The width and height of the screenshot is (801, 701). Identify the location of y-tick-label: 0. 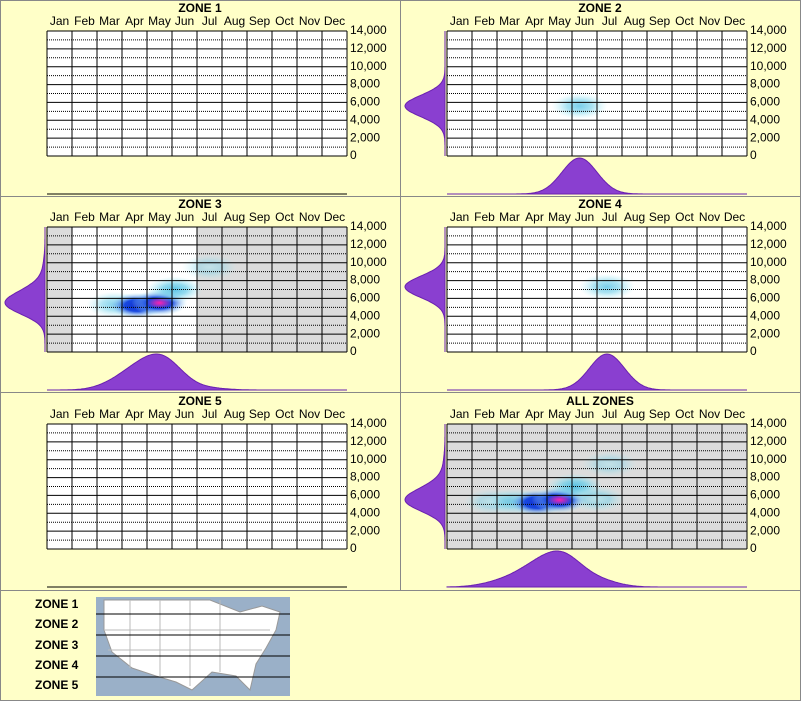
(353, 155).